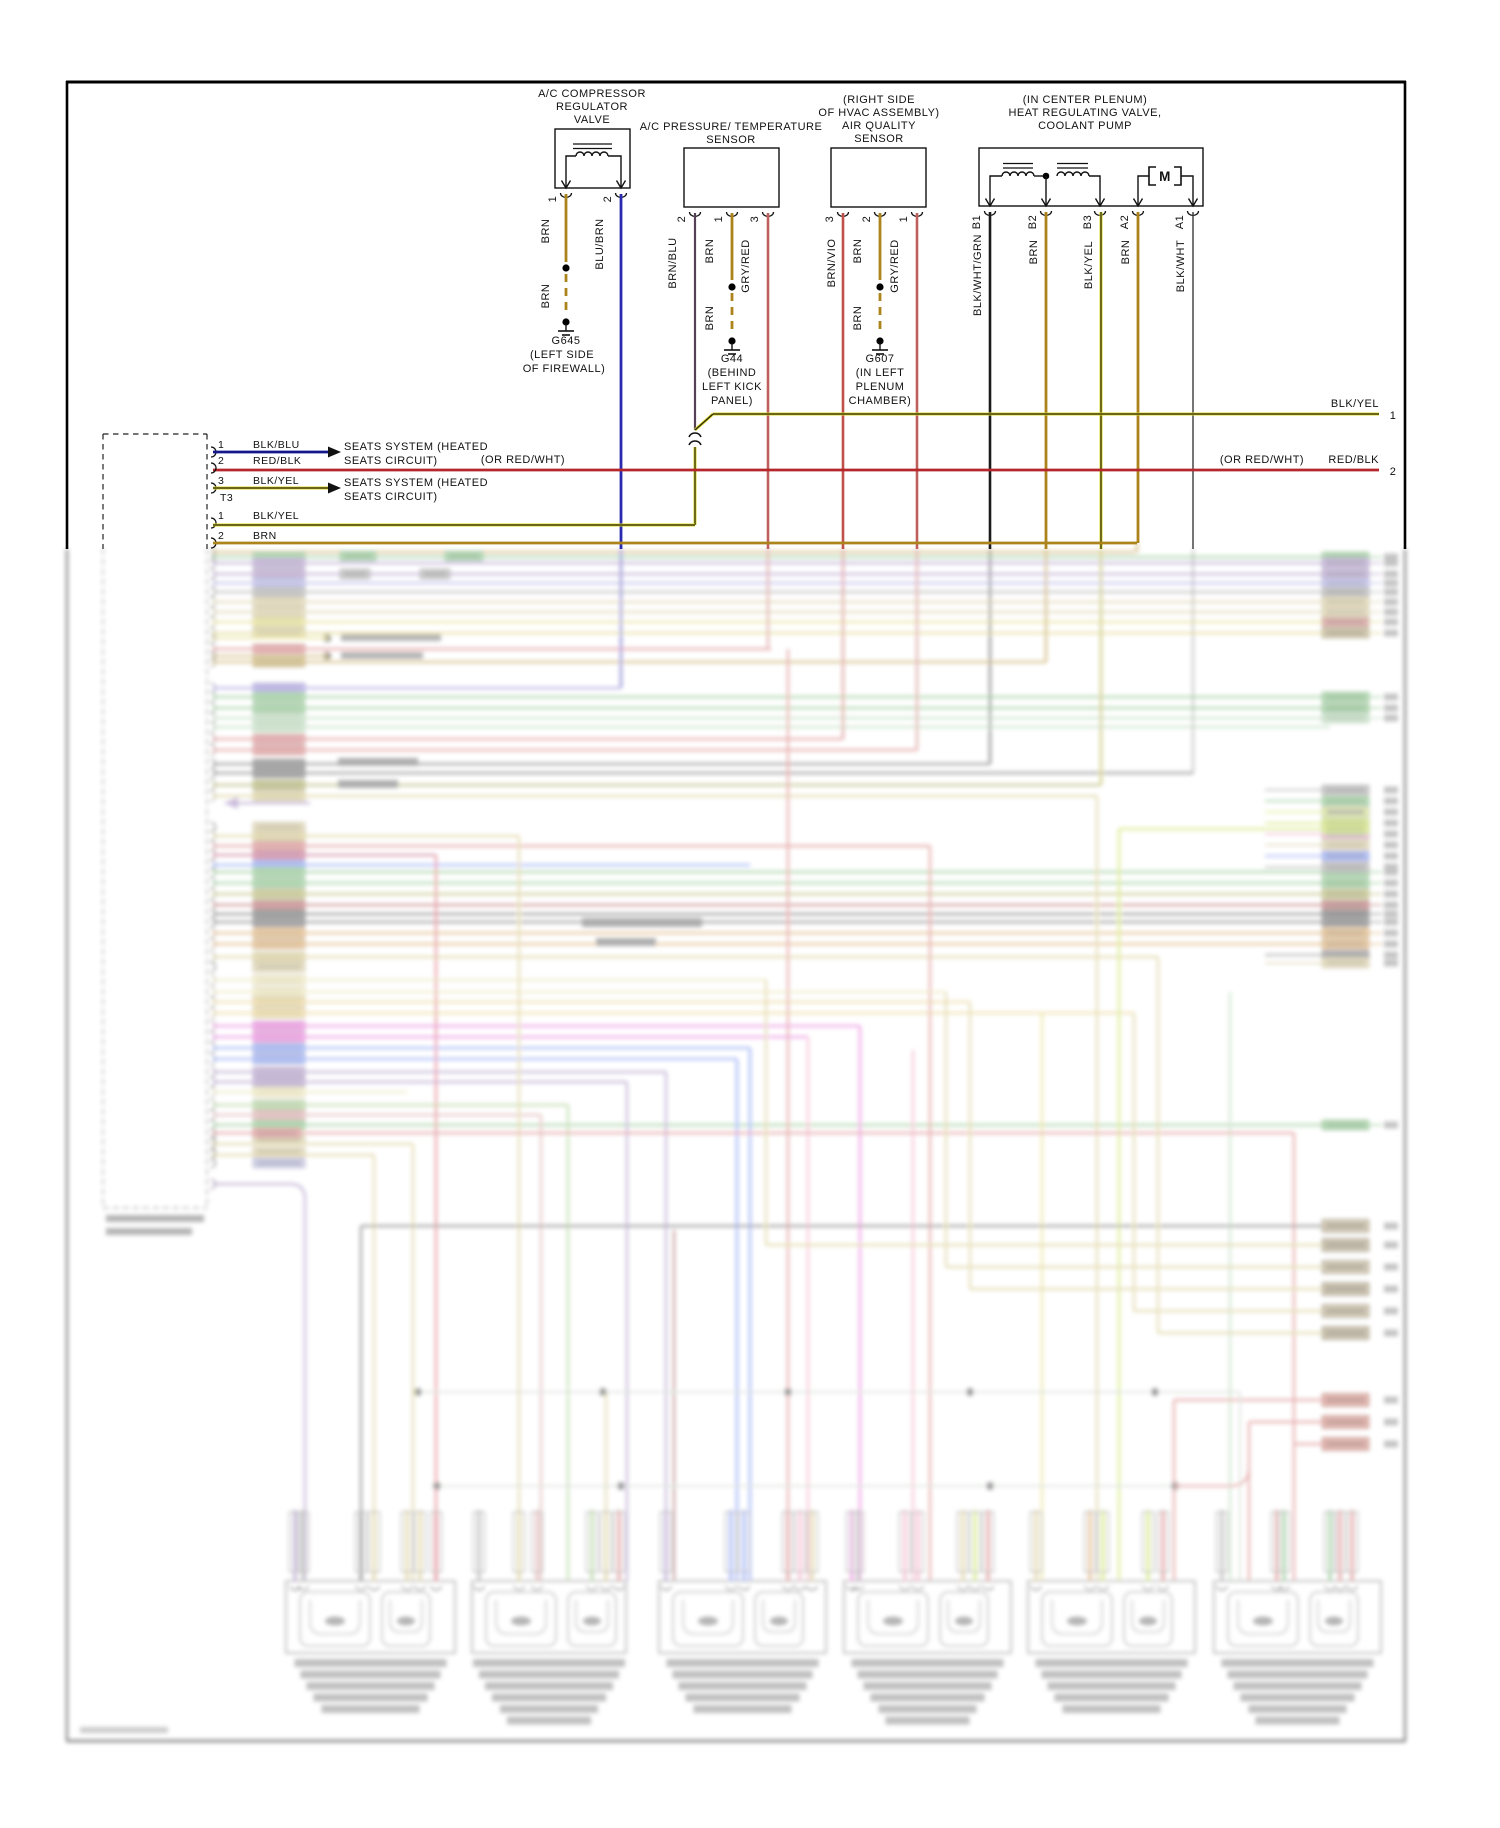  Describe the element at coordinates (562, 355) in the screenshot. I see `svg-text: (LEFT SIDE` at that location.